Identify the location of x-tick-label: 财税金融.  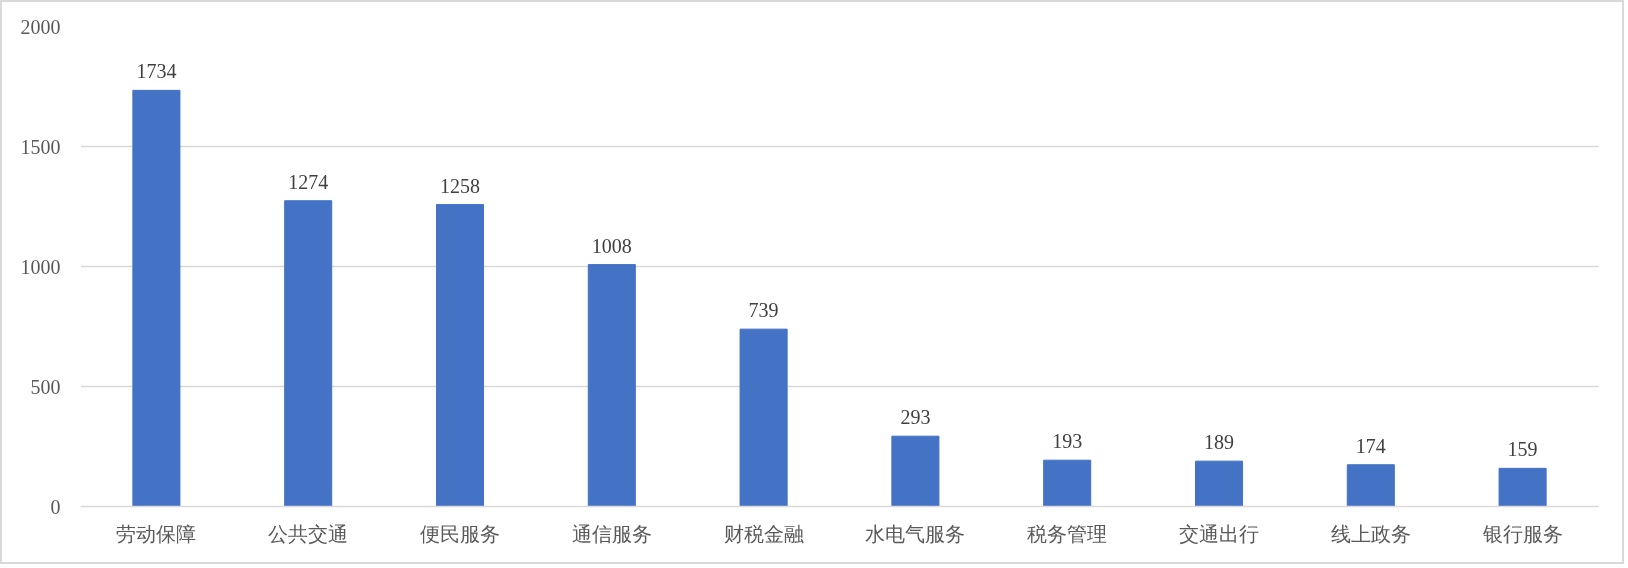
(763, 533).